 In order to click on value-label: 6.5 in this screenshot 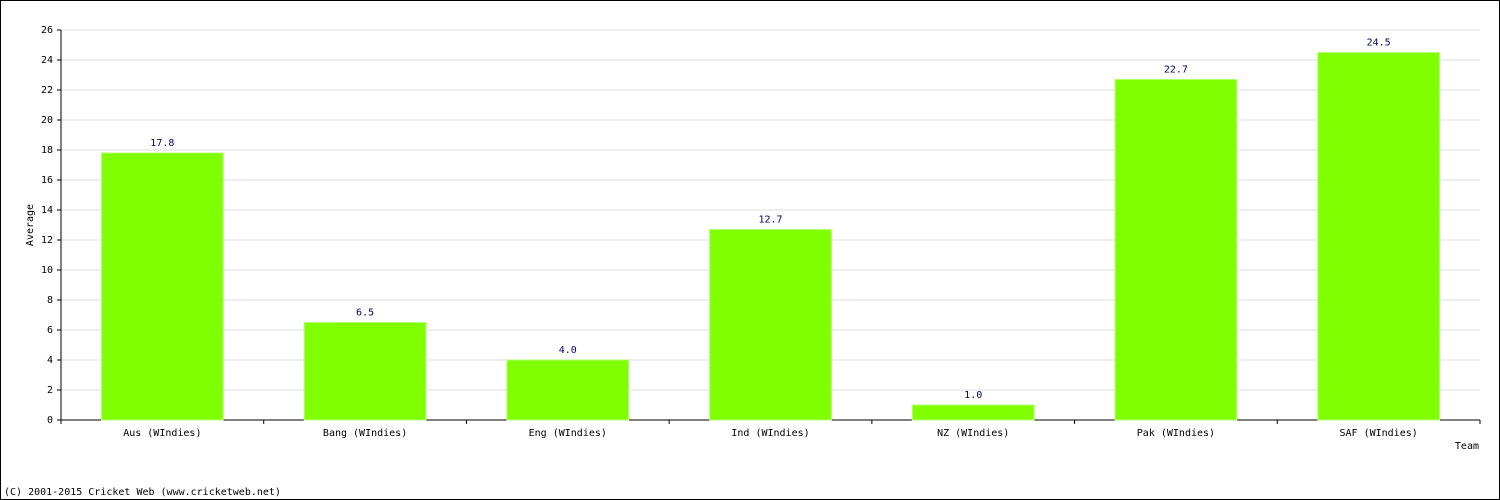, I will do `click(365, 313)`.